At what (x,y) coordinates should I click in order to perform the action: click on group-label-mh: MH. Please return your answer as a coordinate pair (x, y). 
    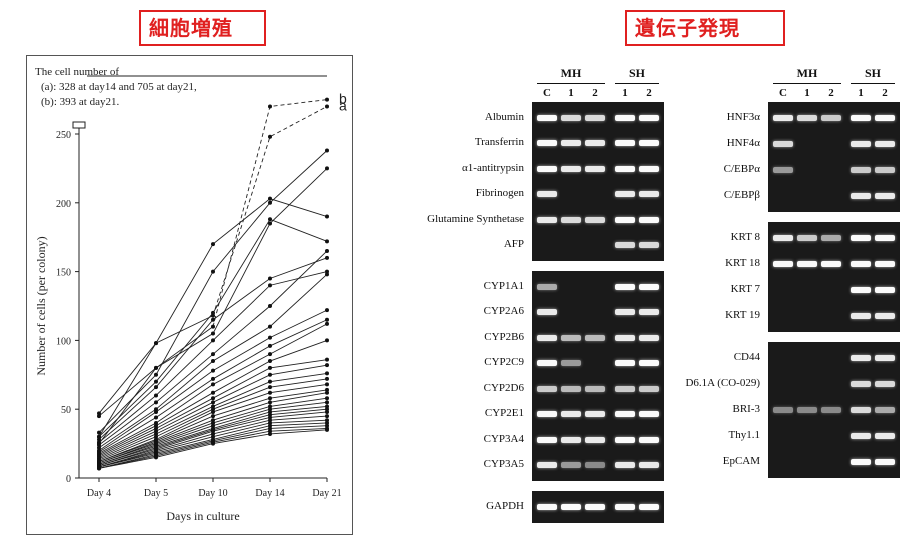
    Looking at the image, I should click on (571, 73).